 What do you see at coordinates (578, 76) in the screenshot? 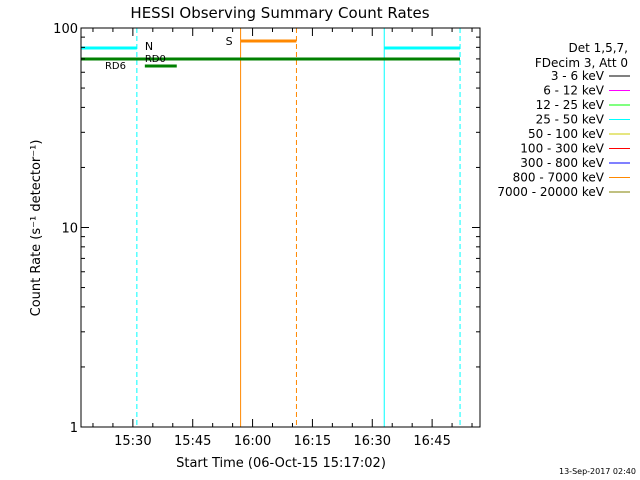
I see `legend-label-0: 3 - 6 keV` at bounding box center [578, 76].